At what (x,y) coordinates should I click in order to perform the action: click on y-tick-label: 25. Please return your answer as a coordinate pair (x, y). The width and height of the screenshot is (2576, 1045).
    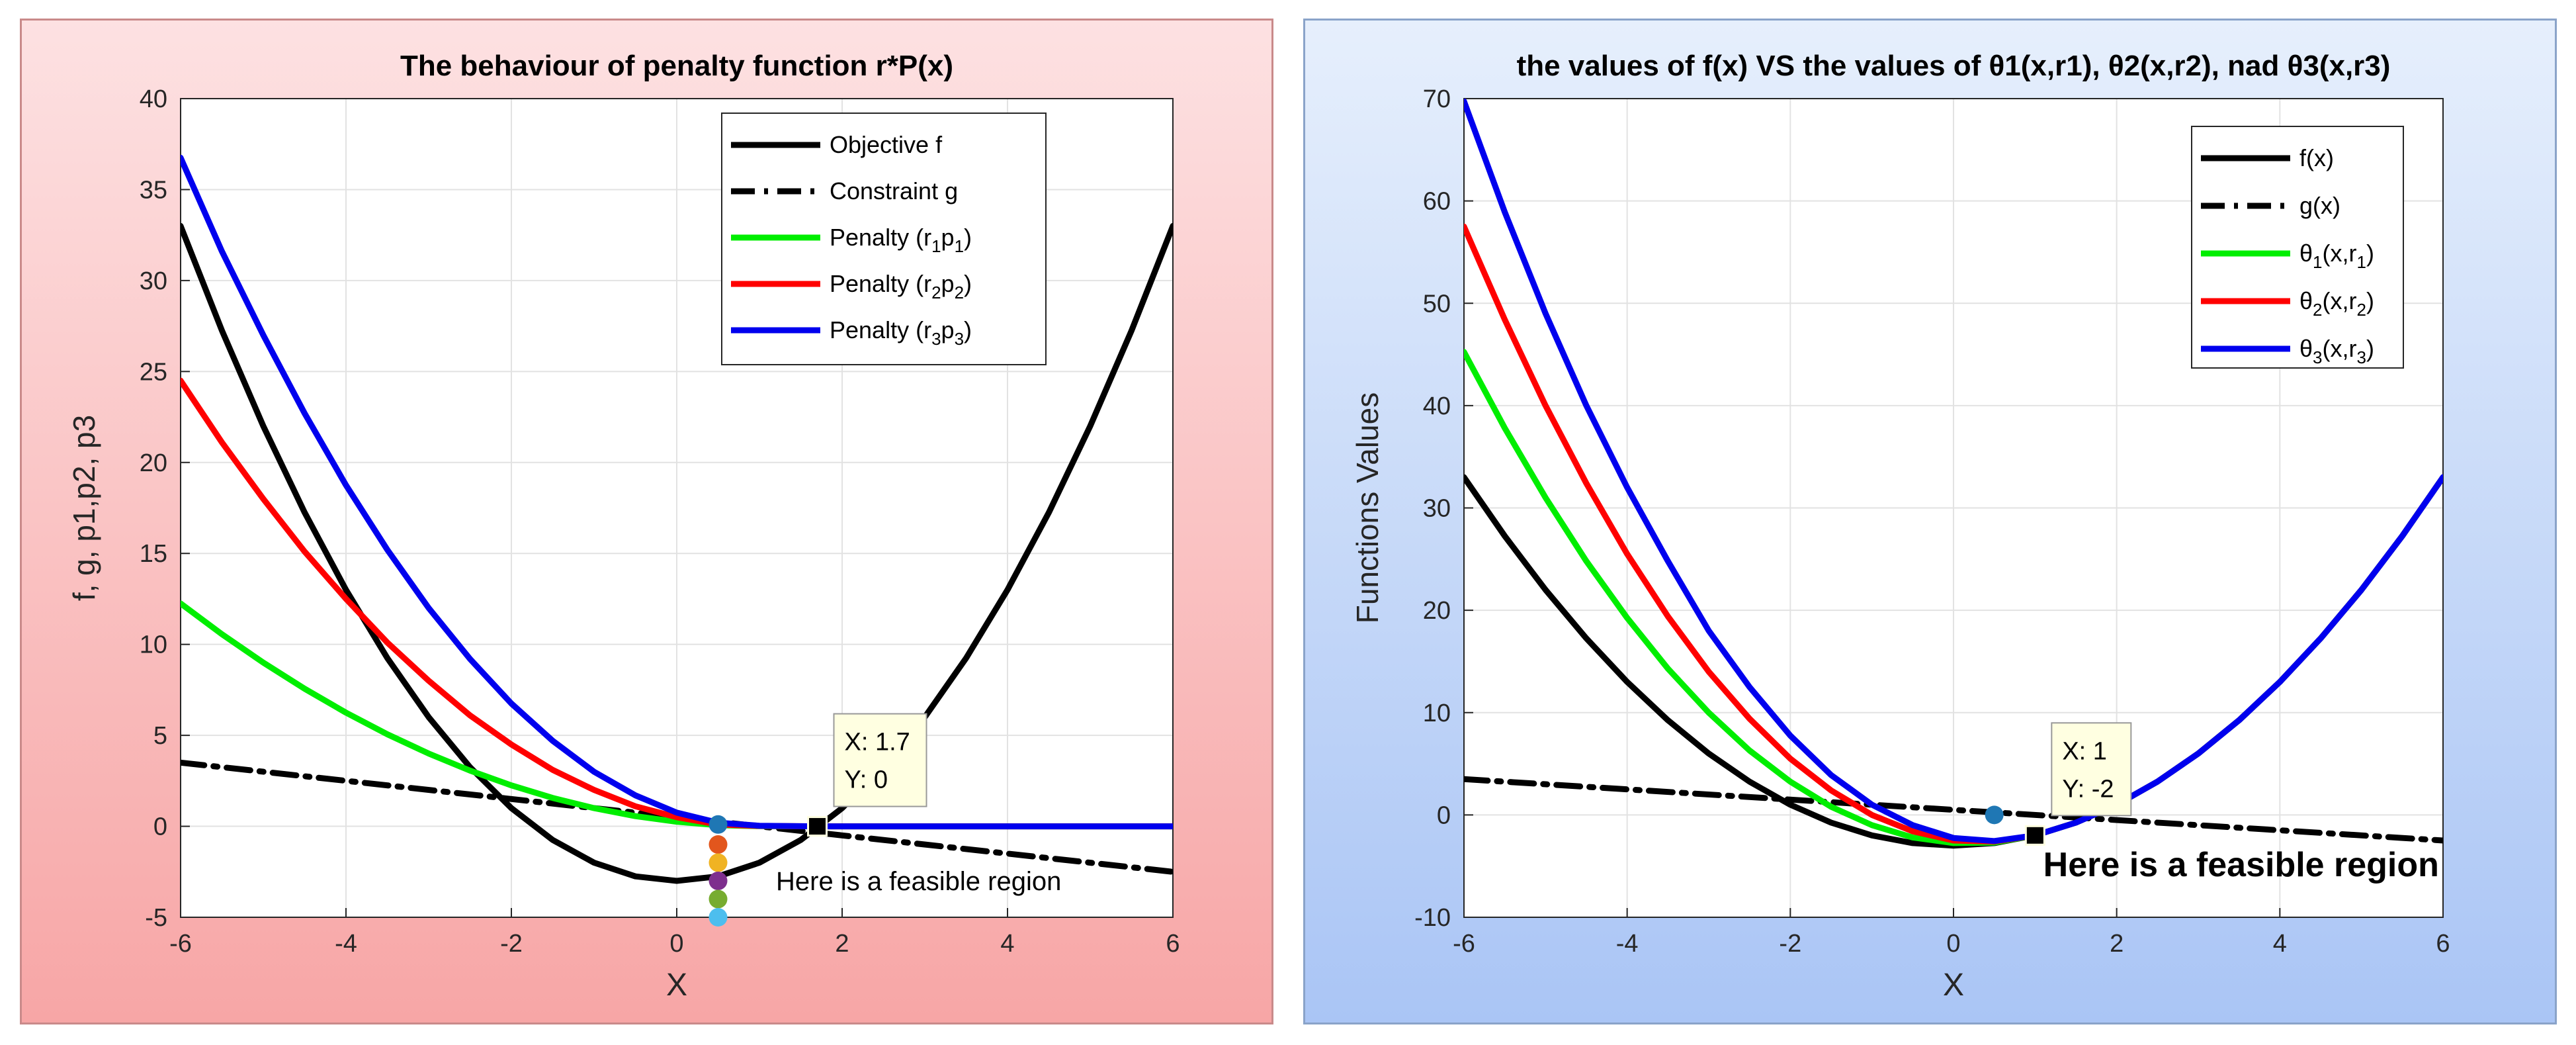
    Looking at the image, I should click on (153, 372).